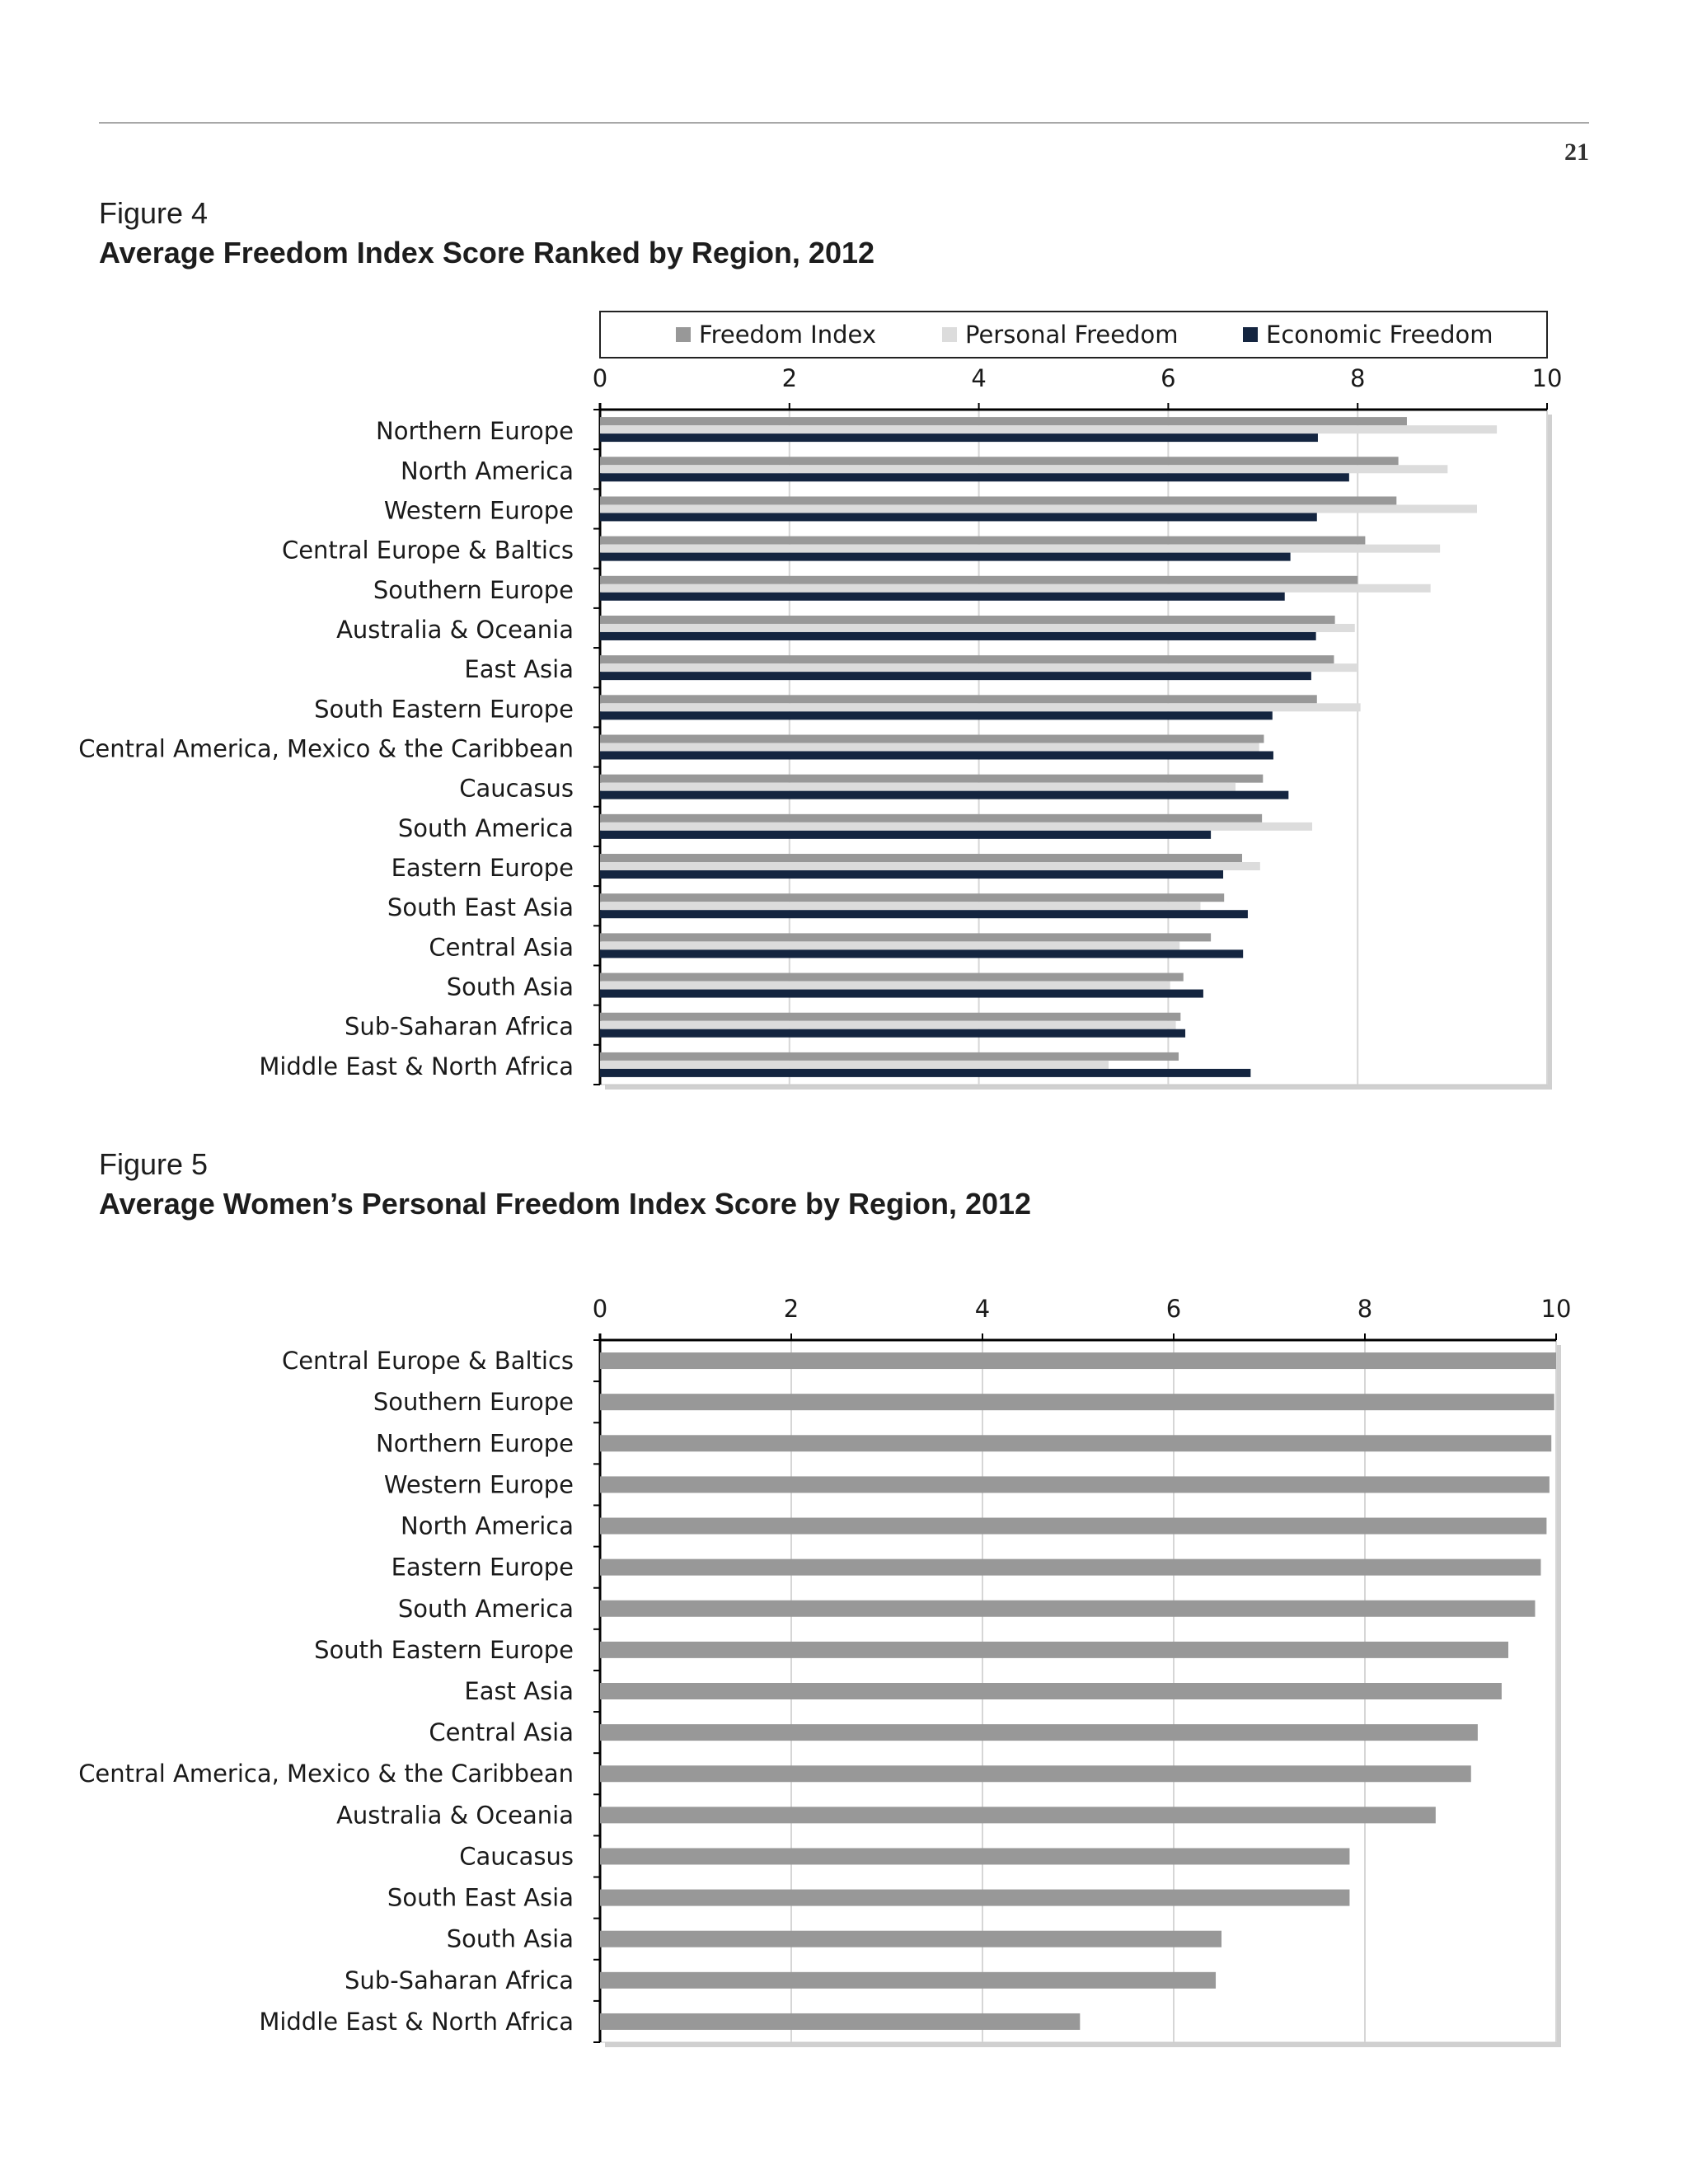 Image resolution: width=1688 pixels, height=2184 pixels. What do you see at coordinates (516, 1856) in the screenshot?
I see `category-label: Caucasus` at bounding box center [516, 1856].